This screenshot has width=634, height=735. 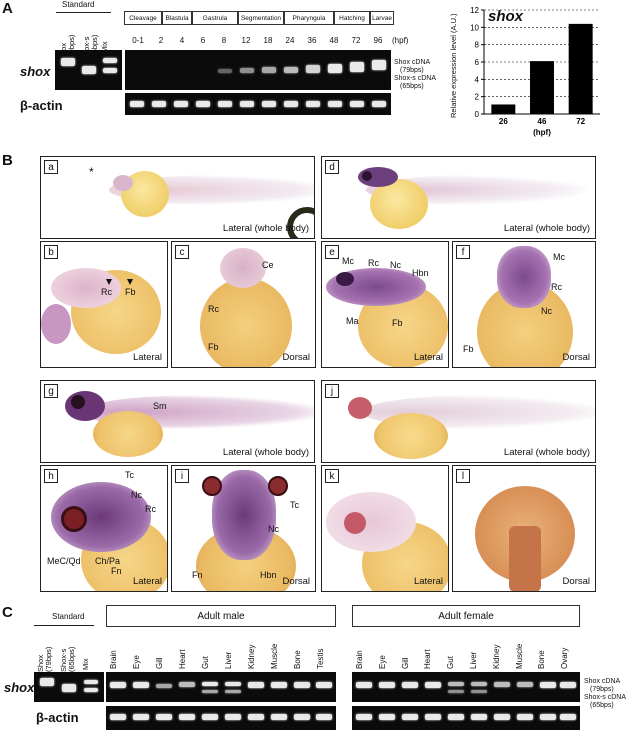 What do you see at coordinates (268, 40) in the screenshot?
I see `hpf-18: 18` at bounding box center [268, 40].